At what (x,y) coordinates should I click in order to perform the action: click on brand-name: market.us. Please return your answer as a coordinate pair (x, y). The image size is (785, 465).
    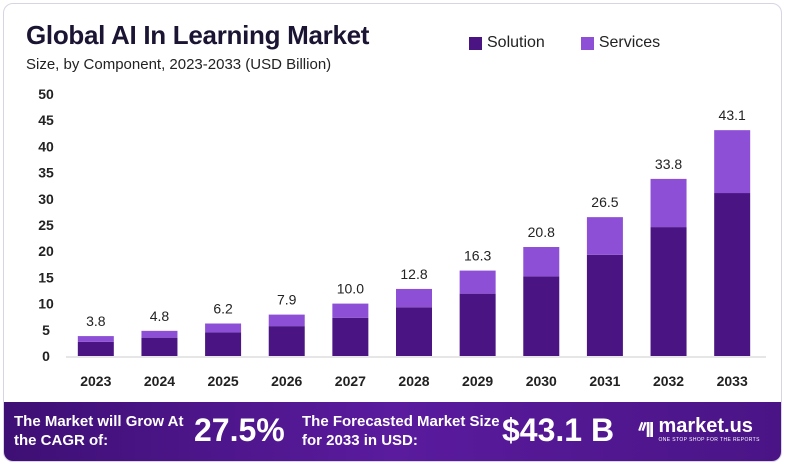
    Looking at the image, I should click on (705, 426).